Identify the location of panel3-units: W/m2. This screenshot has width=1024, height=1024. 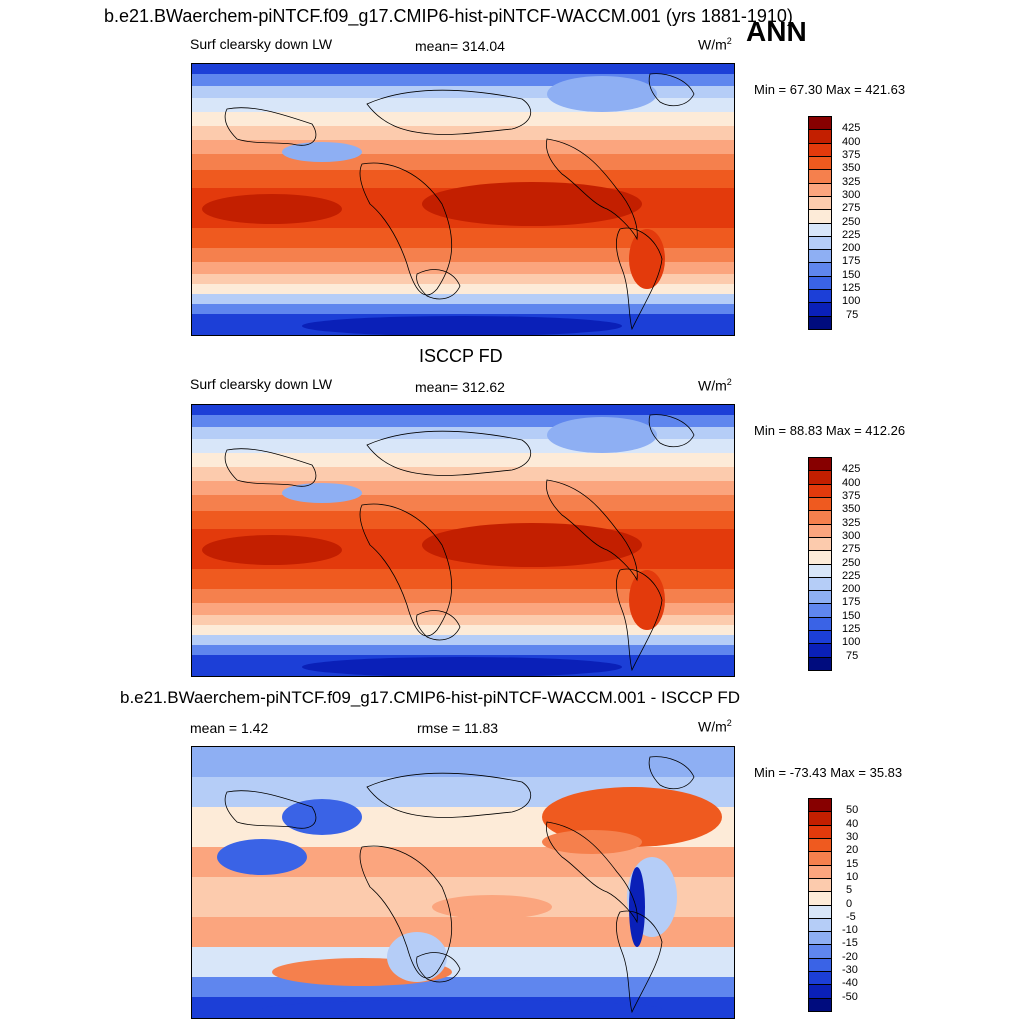
(715, 726).